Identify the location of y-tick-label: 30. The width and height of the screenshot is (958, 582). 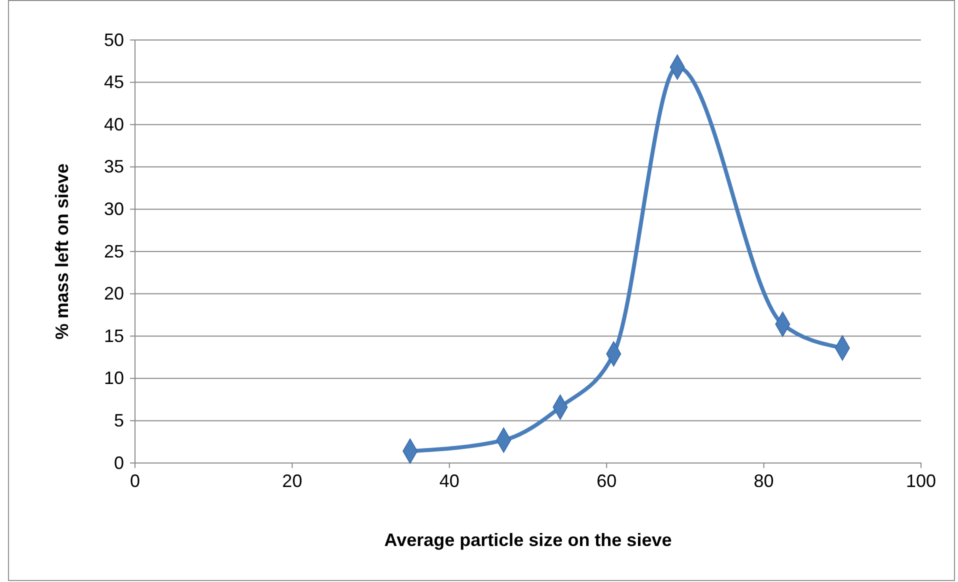
(114, 208).